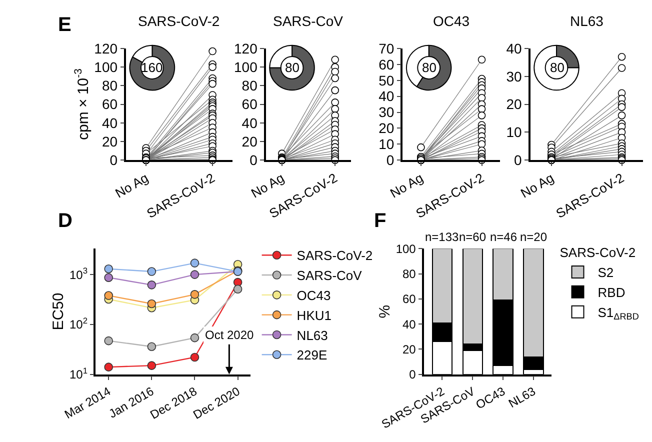  I want to click on annotation: n=46, so click(504, 237).